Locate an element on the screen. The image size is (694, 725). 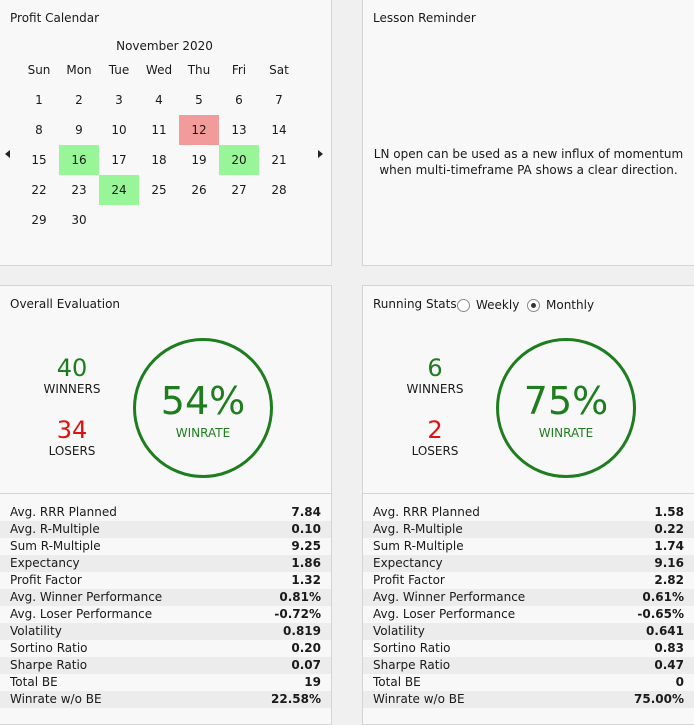
calendar-day: 8 is located at coordinates (39, 130).